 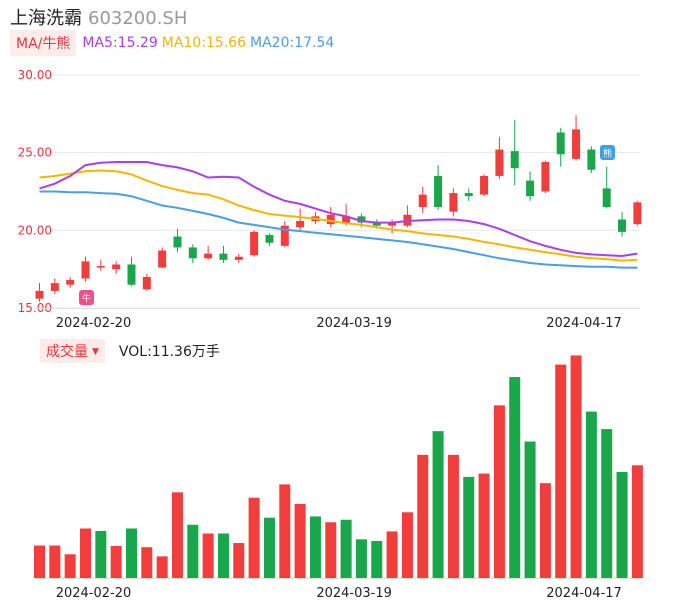 What do you see at coordinates (354, 323) in the screenshot?
I see `x-tick-label: 2024-03-19` at bounding box center [354, 323].